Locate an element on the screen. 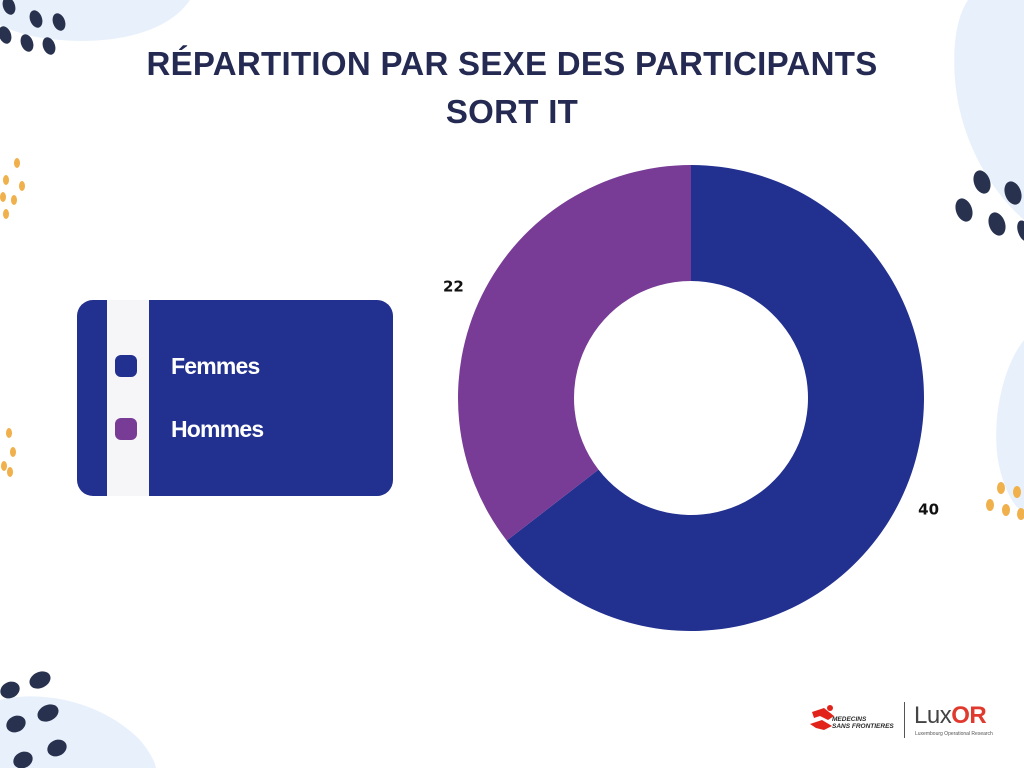 The image size is (1024, 768). chart-title-line2: SORT IT is located at coordinates (512, 111).